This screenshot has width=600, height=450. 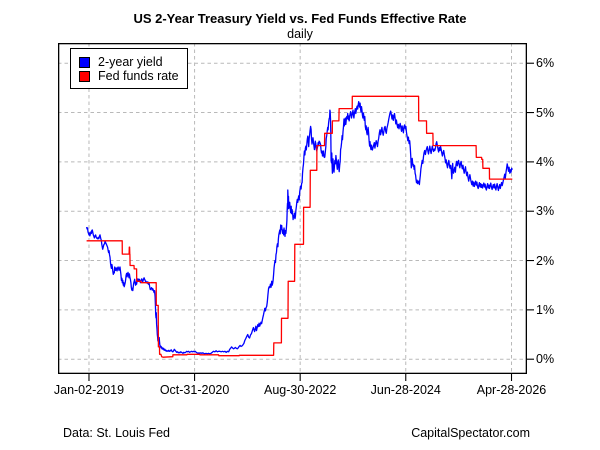 I want to click on y-axis-label: 6%, so click(x=545, y=63).